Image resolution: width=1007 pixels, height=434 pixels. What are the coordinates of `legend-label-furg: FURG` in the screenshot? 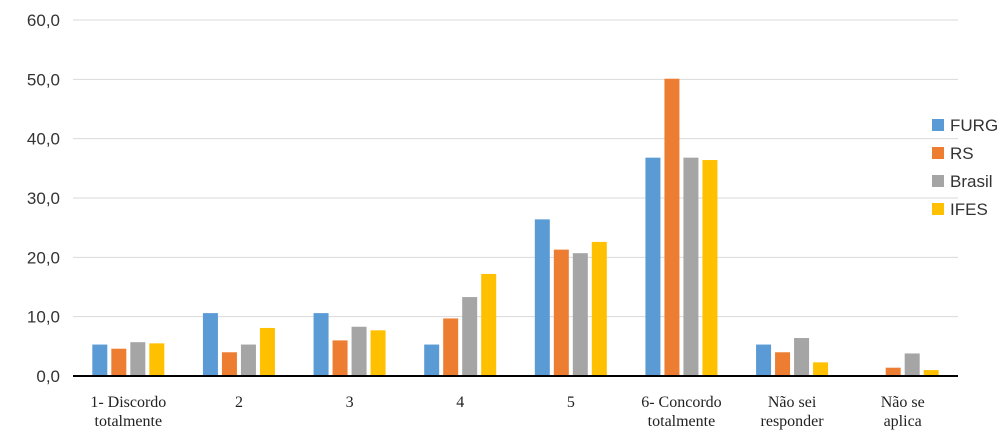 It's located at (974, 125).